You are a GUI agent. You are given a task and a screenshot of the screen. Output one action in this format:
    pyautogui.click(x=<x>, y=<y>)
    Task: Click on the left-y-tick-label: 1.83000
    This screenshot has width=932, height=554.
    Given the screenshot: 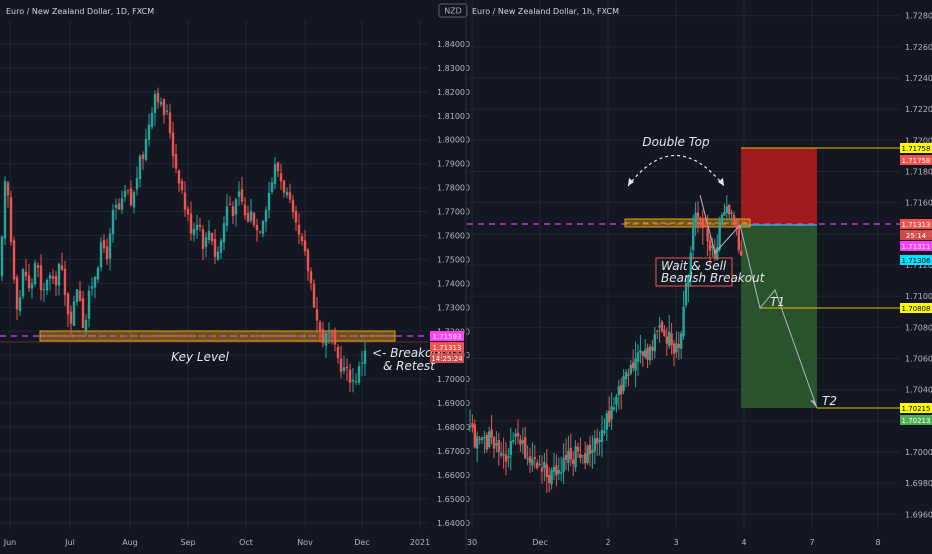 What is the action you would take?
    pyautogui.click(x=453, y=68)
    